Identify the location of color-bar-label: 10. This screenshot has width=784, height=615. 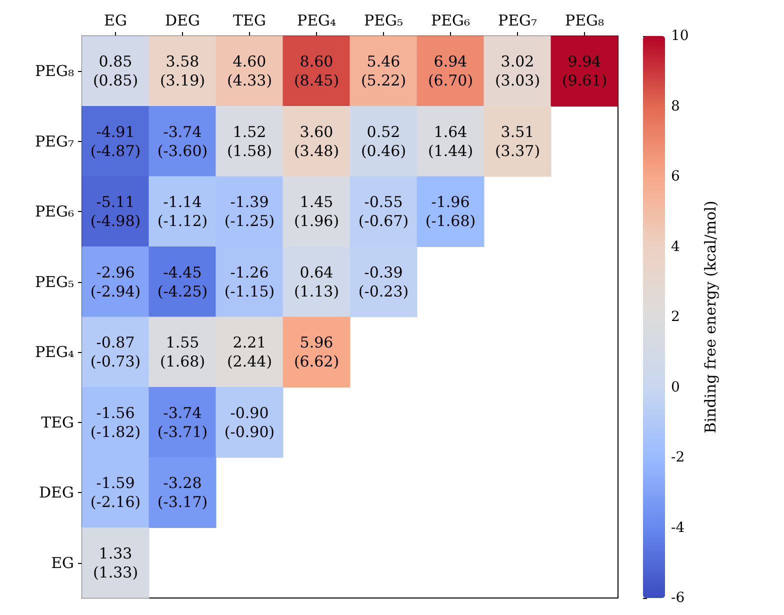
(680, 36).